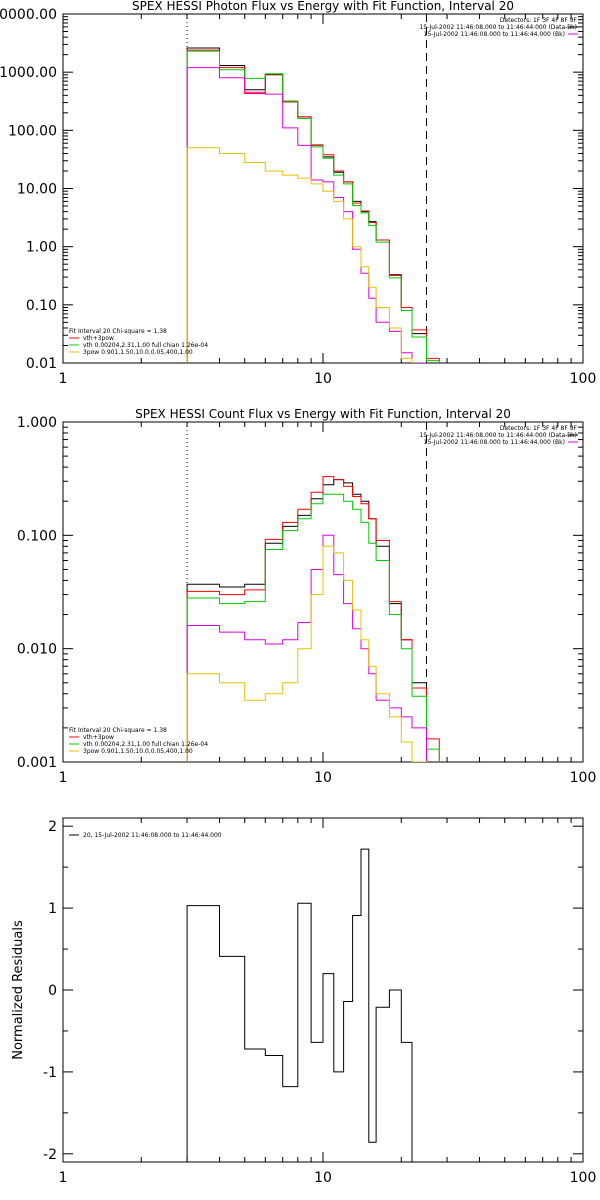 The height and width of the screenshot is (1200, 600). I want to click on y-tick-label: 10.00, so click(37, 190).